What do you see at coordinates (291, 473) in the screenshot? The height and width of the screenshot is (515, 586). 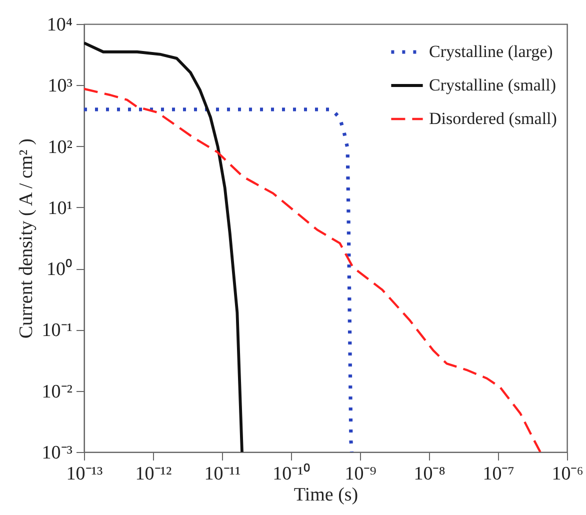 I see `x-tick-label: 10⁻¹⁰` at bounding box center [291, 473].